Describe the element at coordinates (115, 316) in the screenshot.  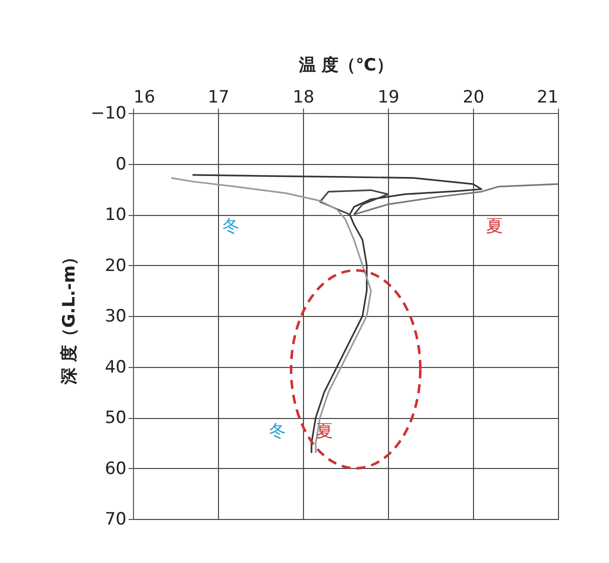
I see `y-tick-label: 30` at that location.